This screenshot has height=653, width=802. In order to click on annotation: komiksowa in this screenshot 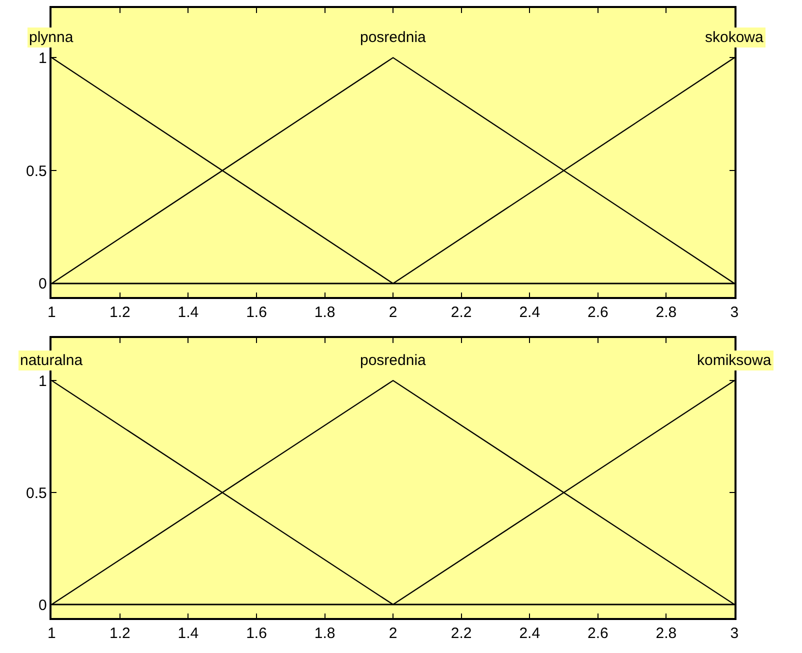, I will do `click(734, 360)`.